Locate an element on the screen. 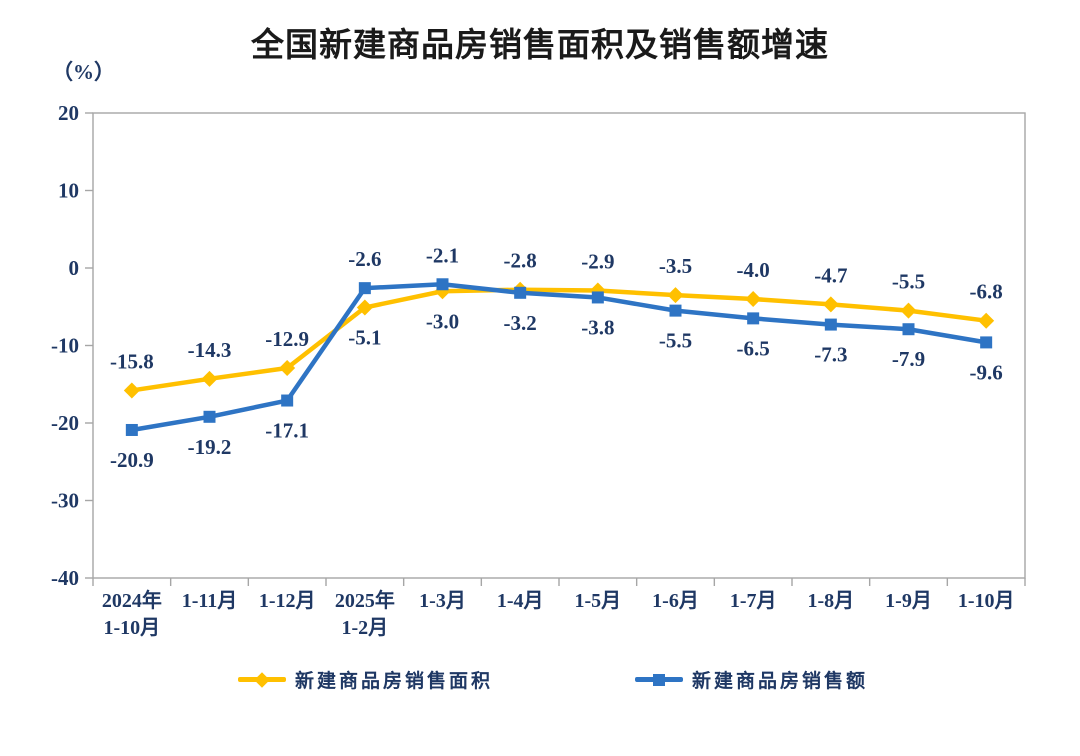 The height and width of the screenshot is (756, 1080). legend-label-sales-amount: 新建商品房销售额 is located at coordinates (780, 681).